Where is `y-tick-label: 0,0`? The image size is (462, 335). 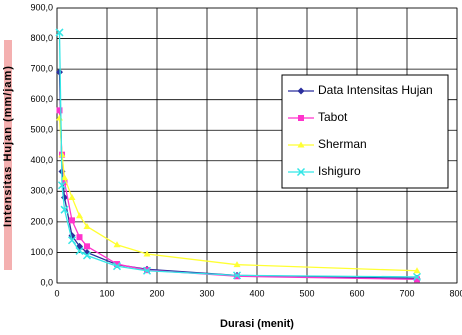
y-tick-label: 0,0 is located at coordinates (46, 282).